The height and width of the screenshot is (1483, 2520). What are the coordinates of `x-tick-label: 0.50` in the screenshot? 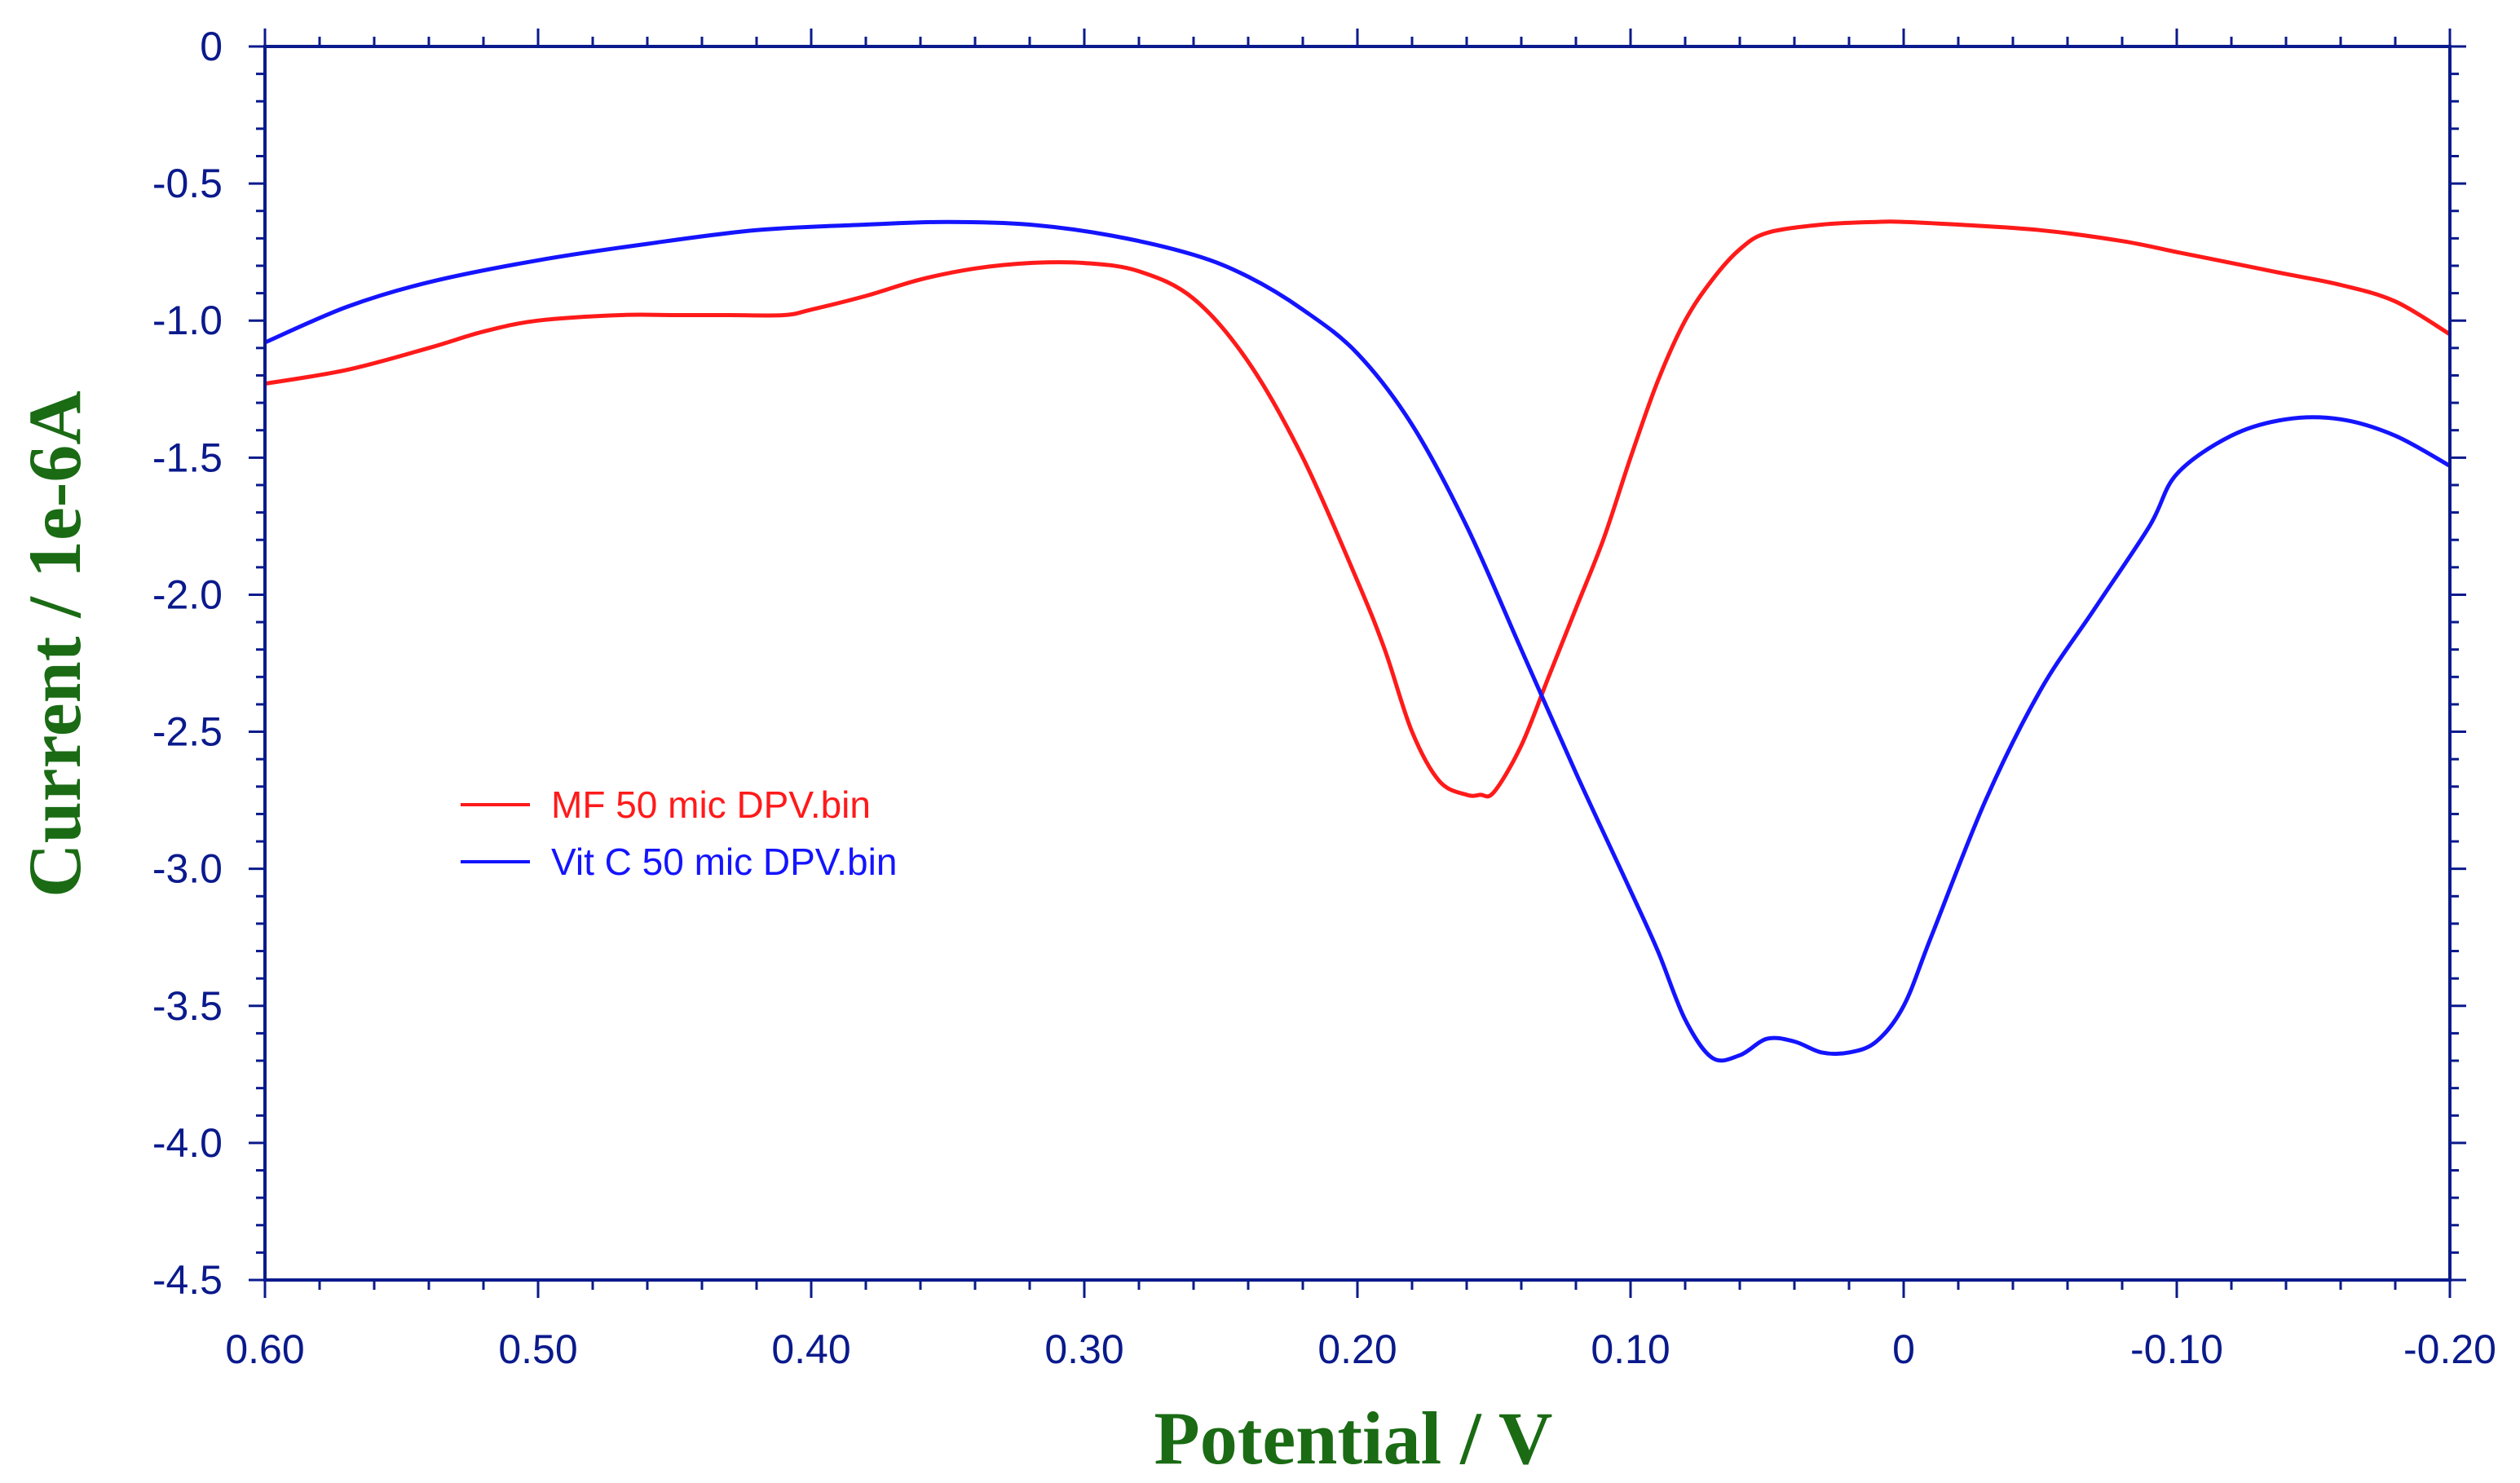 It's located at (538, 1349).